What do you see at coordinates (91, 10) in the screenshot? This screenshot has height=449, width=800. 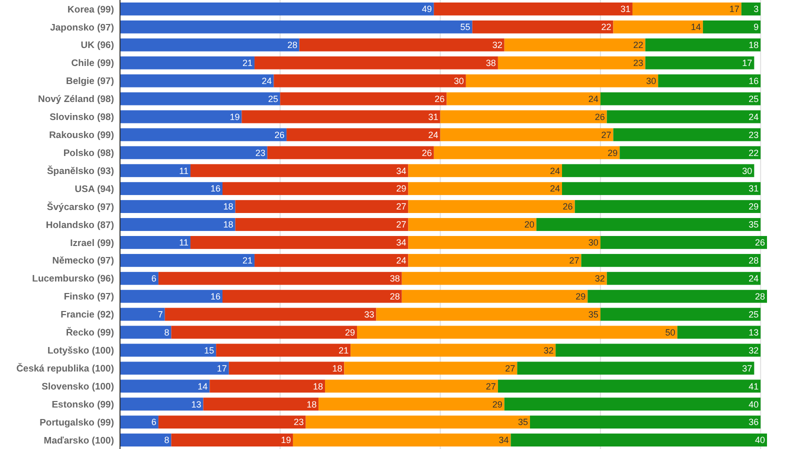 I see `y-tick-label: Korea (99)` at bounding box center [91, 10].